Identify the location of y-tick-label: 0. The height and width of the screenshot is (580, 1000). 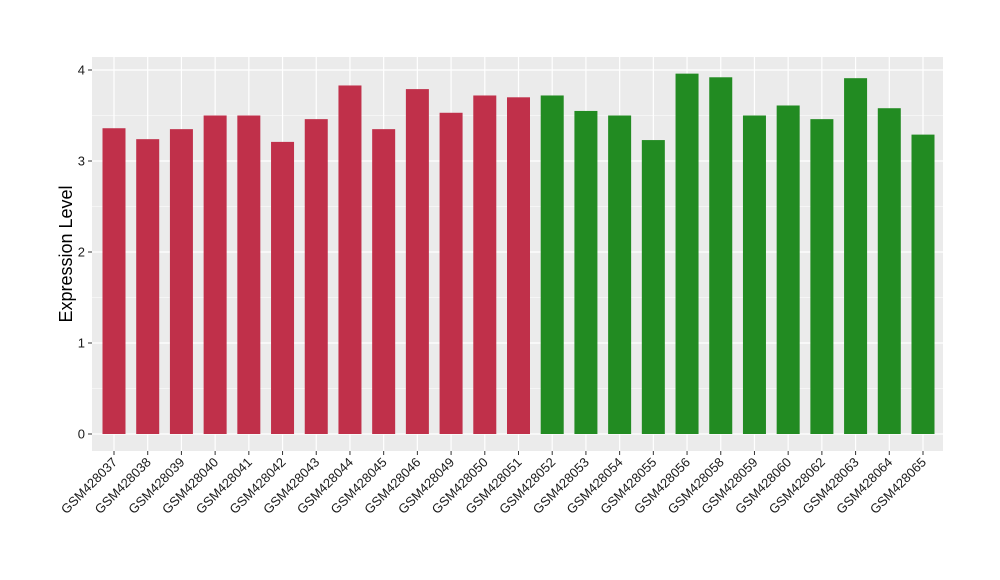
(81, 434).